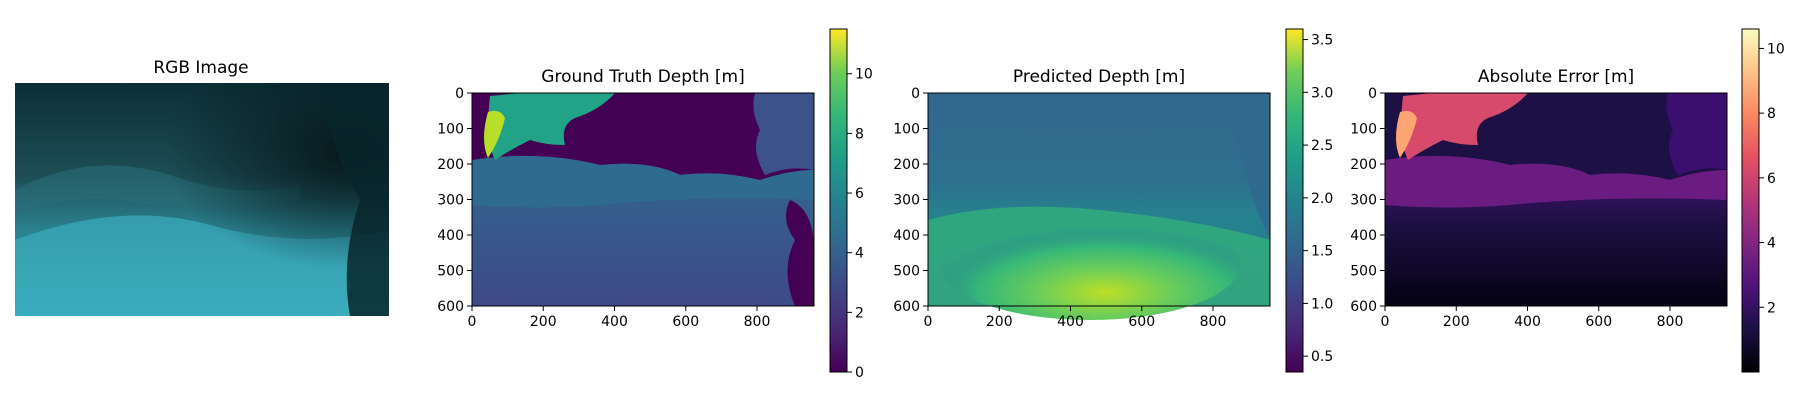  I want to click on pred-xtick-label: 200, so click(999, 322).